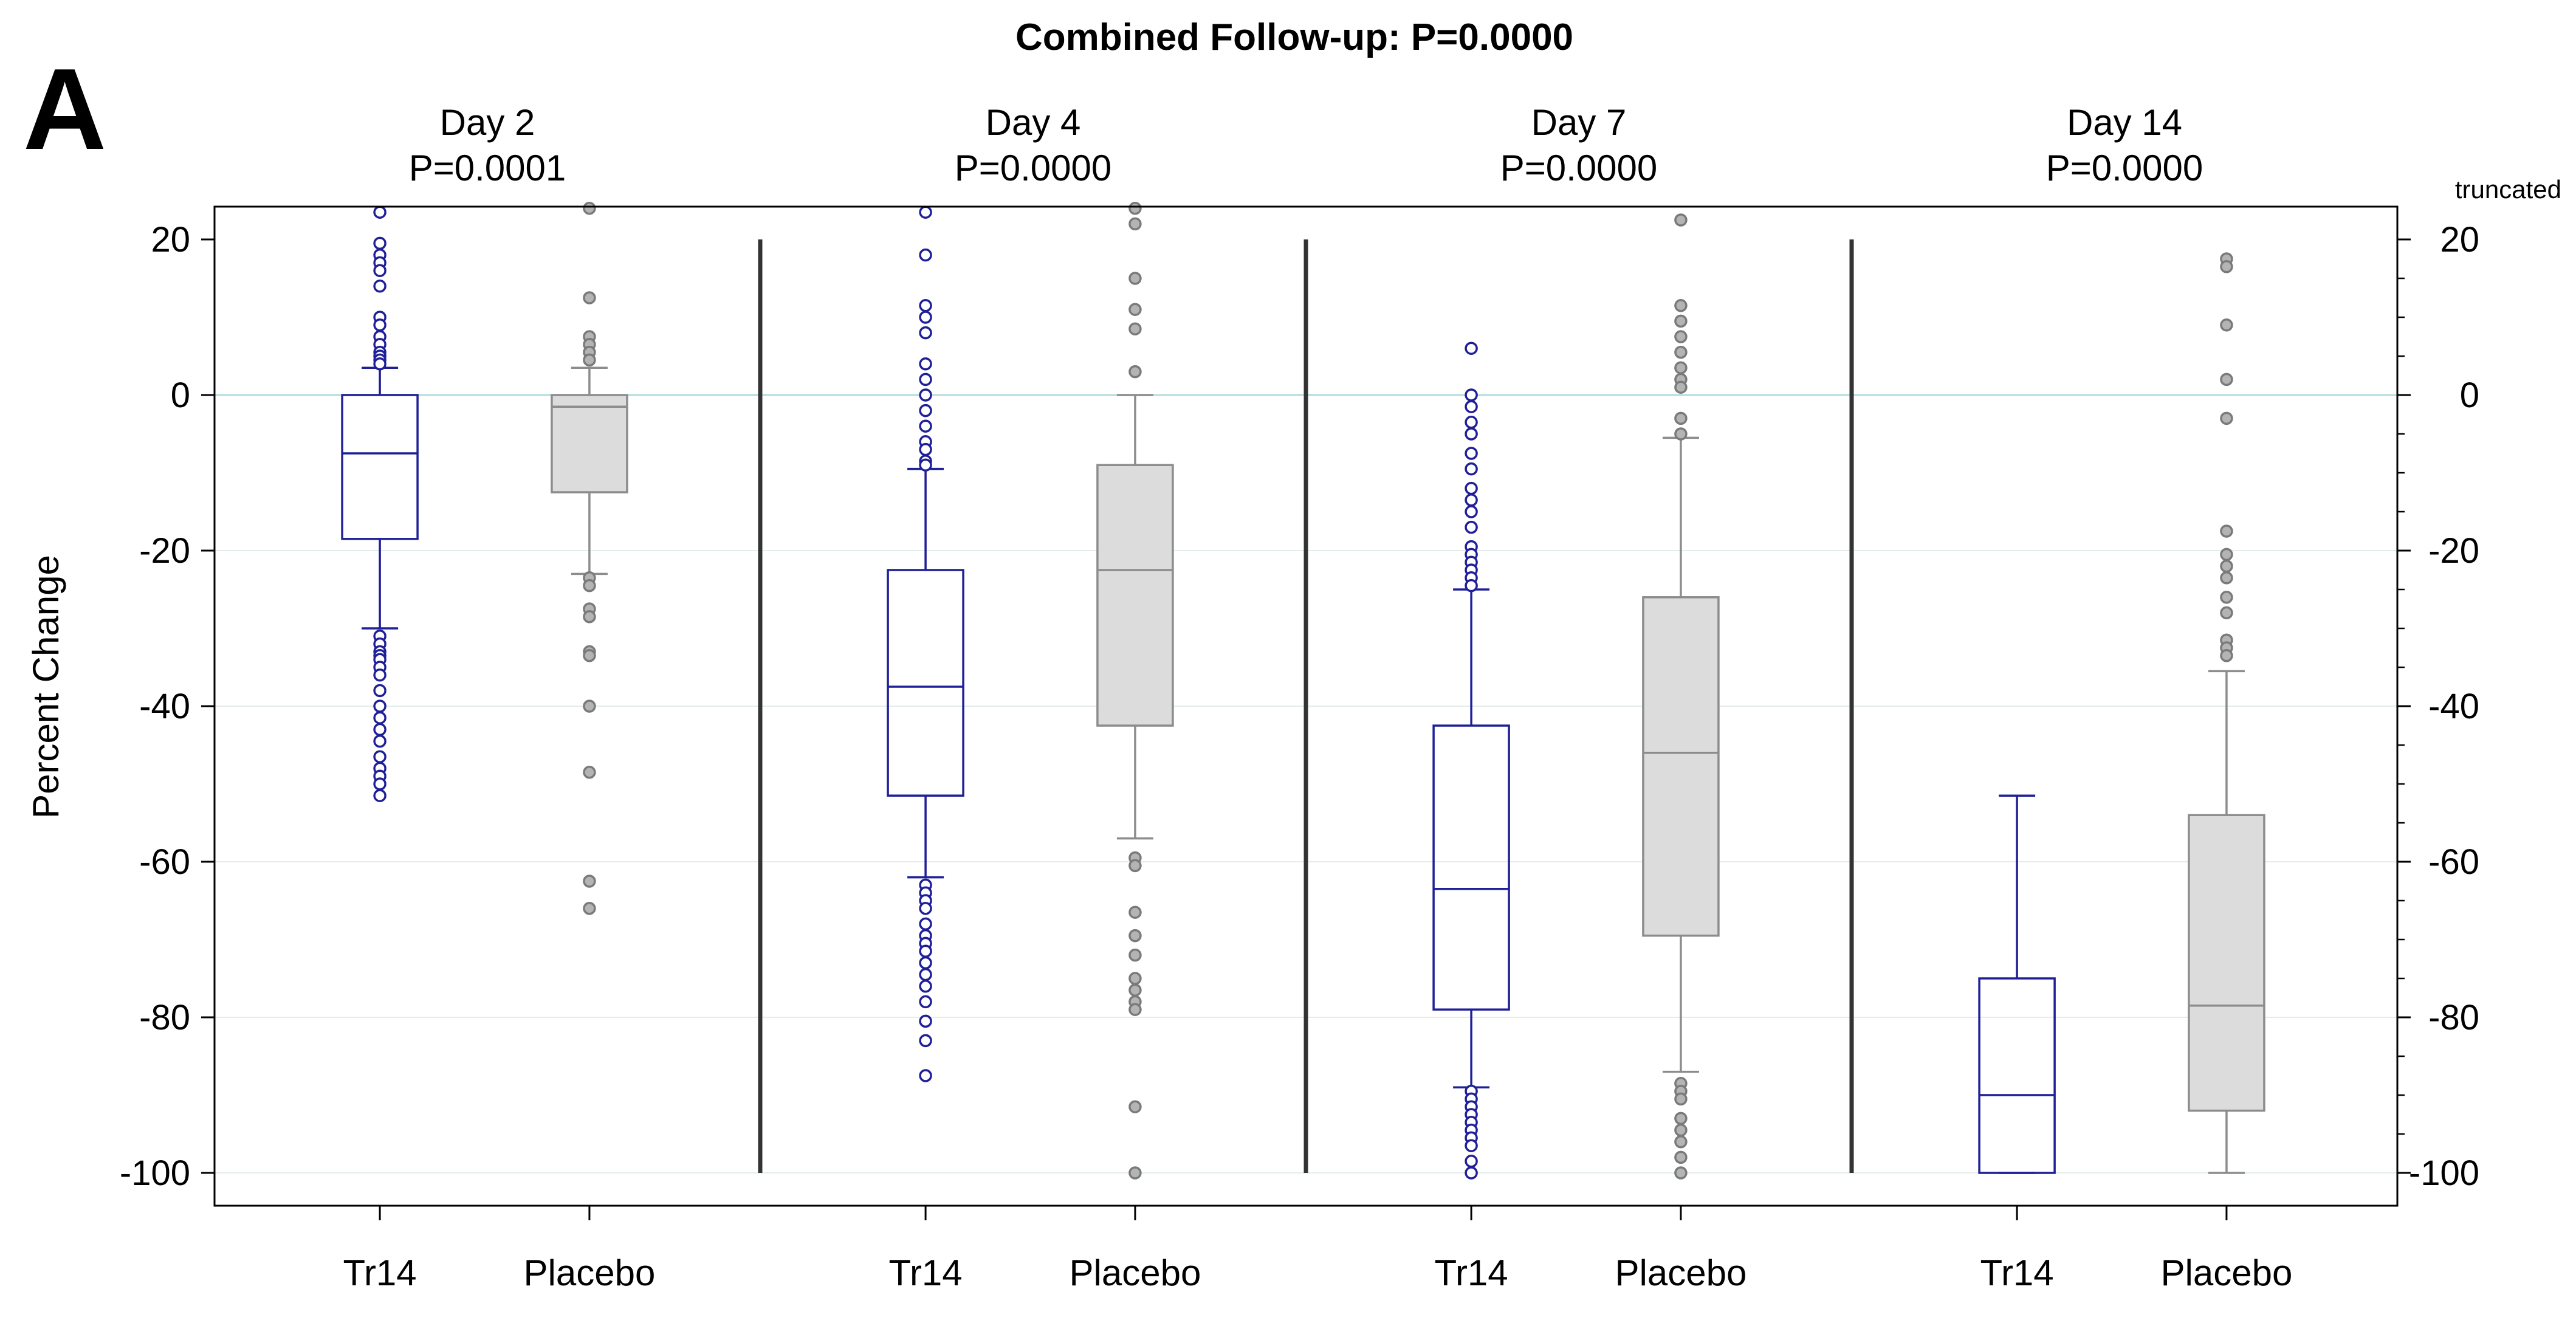 The image size is (2576, 1323). Describe the element at coordinates (1579, 123) in the screenshot. I see `panel-day-title: Day 7` at that location.